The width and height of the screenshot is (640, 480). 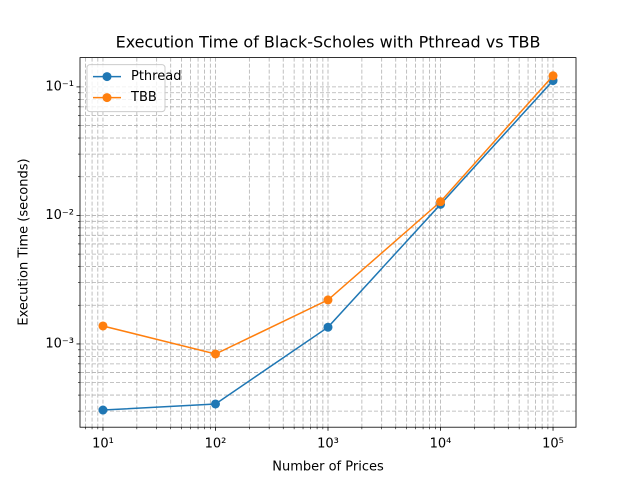 What do you see at coordinates (441, 444) in the screenshot?
I see `x-tick-label: 10⁴` at bounding box center [441, 444].